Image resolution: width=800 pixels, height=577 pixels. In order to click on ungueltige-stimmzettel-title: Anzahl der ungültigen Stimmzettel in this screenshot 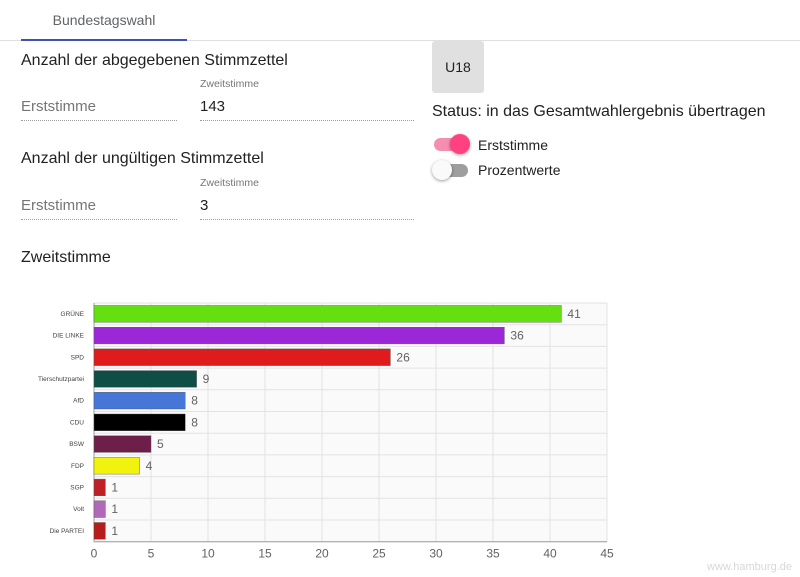, I will do `click(142, 158)`.